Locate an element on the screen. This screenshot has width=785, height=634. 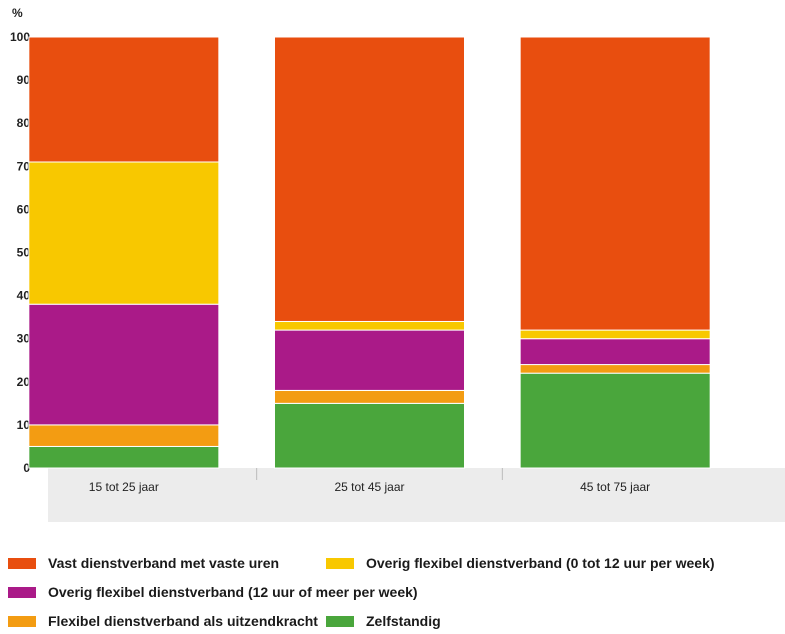
y-tick-label: 0 is located at coordinates (26, 468).